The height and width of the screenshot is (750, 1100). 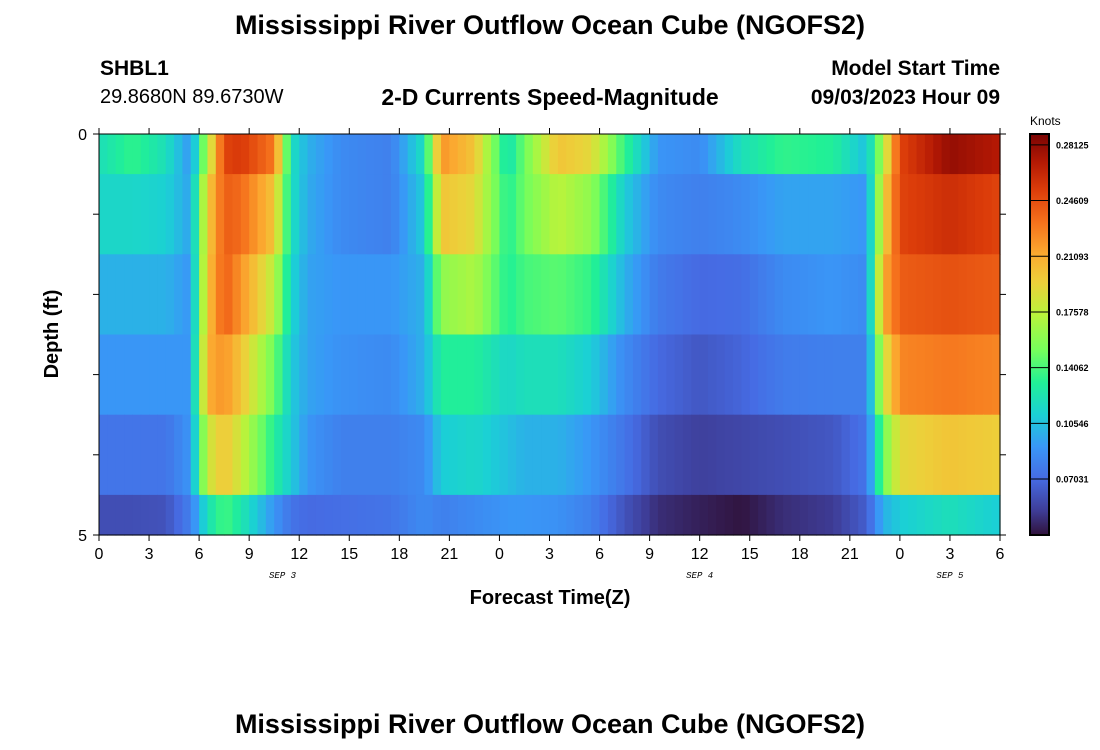 What do you see at coordinates (915, 68) in the screenshot?
I see `model-start-label: Model Start Time` at bounding box center [915, 68].